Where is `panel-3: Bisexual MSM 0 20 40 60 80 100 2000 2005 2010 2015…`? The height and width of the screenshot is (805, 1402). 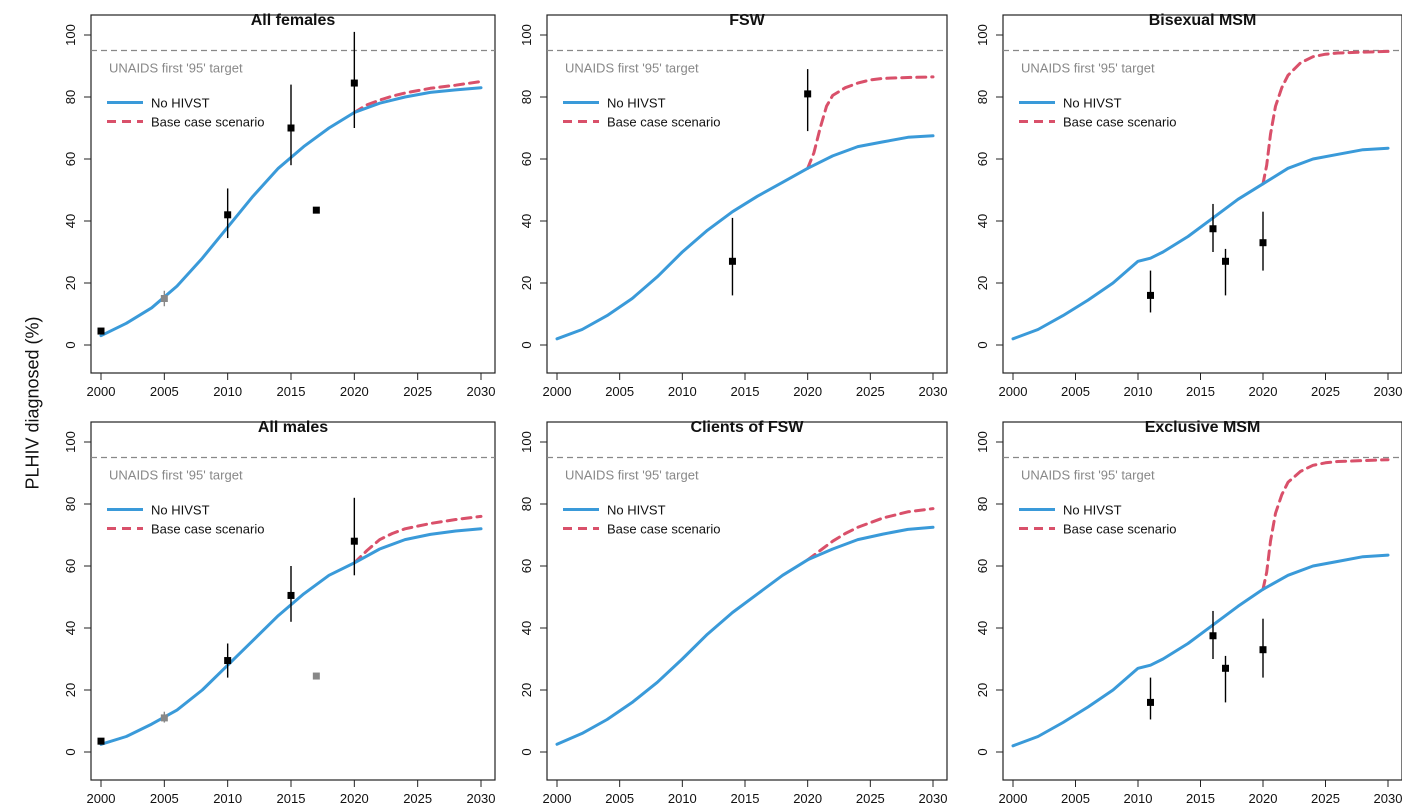 panel-3: Bisexual MSM 0 20 40 60 80 100 2000 2005 2010 2015… is located at coordinates (1188, 205).